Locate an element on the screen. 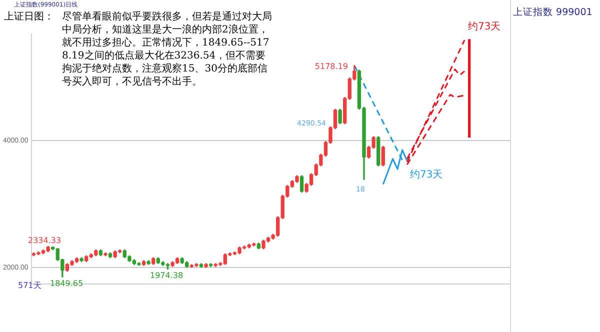 This screenshot has width=600, height=332. annotation: 1974.38 is located at coordinates (167, 275).